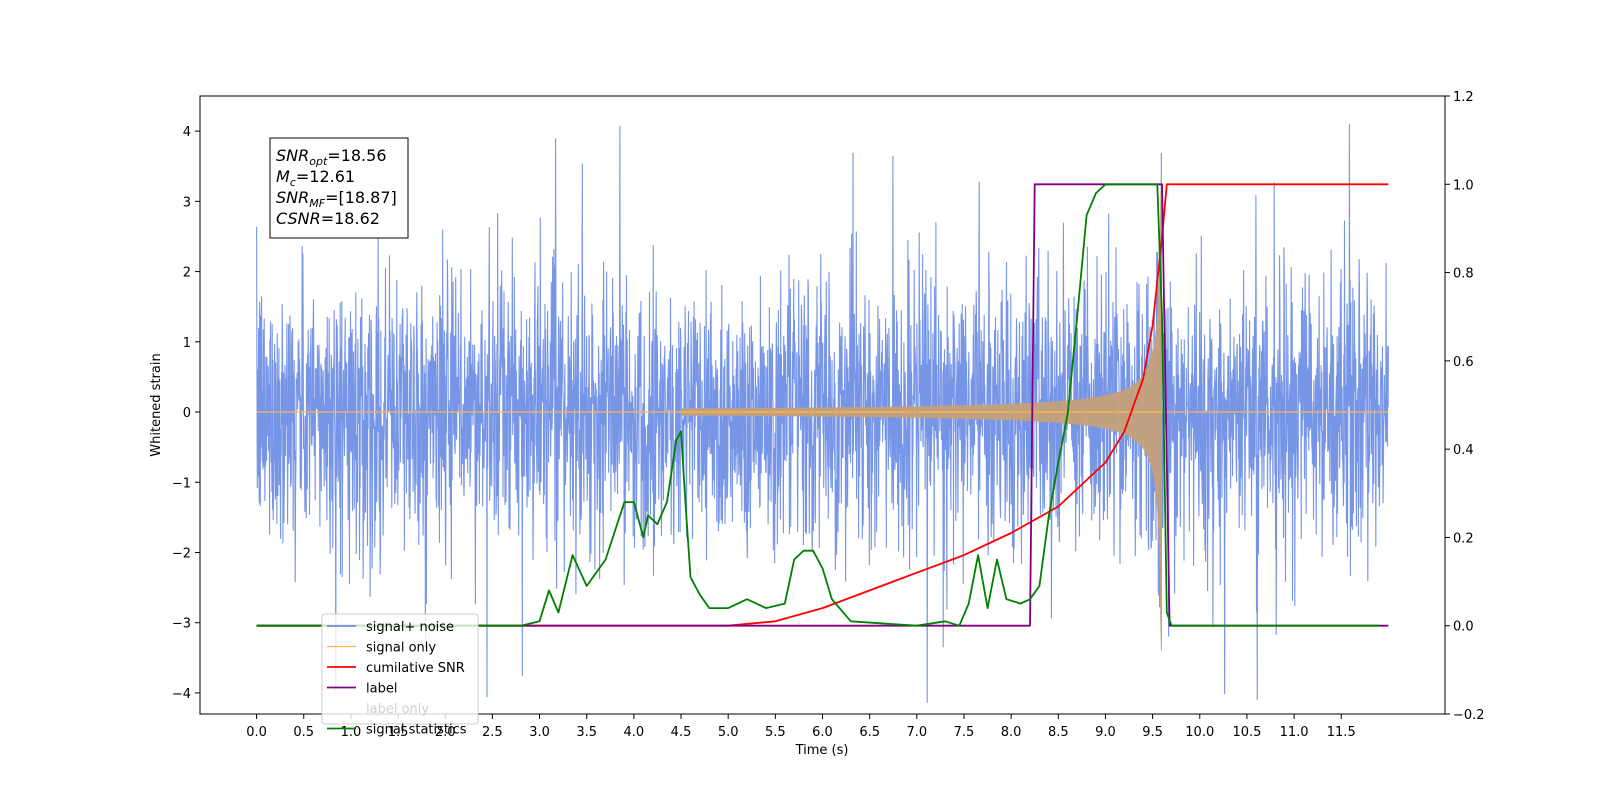  I want to click on annotation-line: CSNR=18.62, so click(328, 218).